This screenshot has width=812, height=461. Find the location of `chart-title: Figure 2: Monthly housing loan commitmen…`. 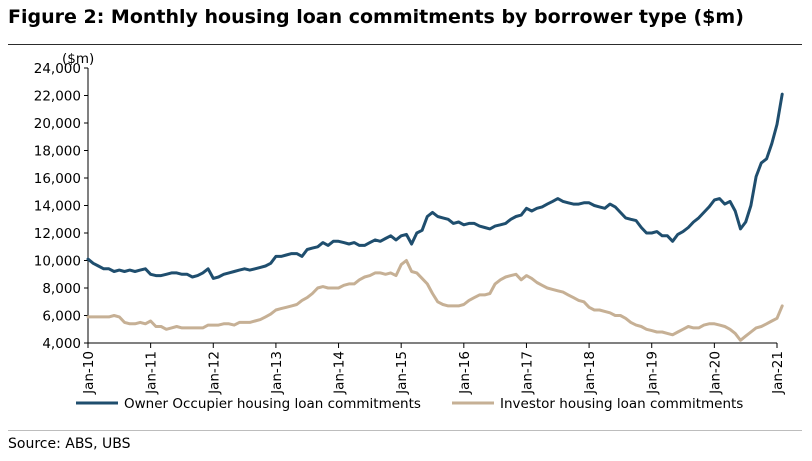

chart-title: Figure 2: Monthly housing loan commitmen… is located at coordinates (376, 17).